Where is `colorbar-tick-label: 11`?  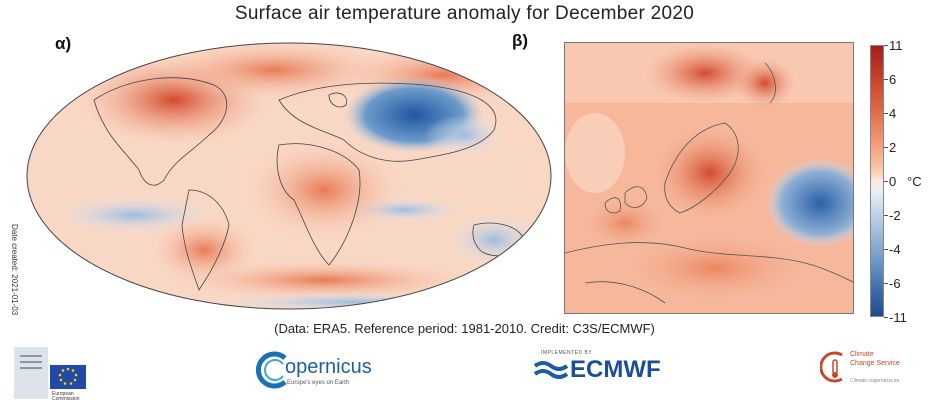 colorbar-tick-label: 11 is located at coordinates (896, 45).